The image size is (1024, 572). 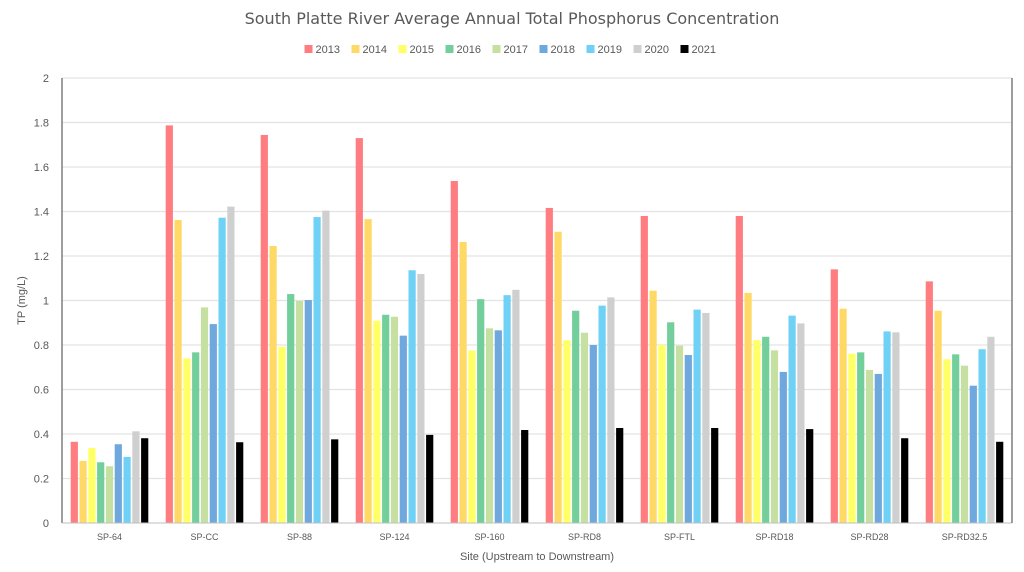 I want to click on legend: 2013 2014 2015 2016 2017 2018 2019 2020 2021, so click(x=510, y=50).